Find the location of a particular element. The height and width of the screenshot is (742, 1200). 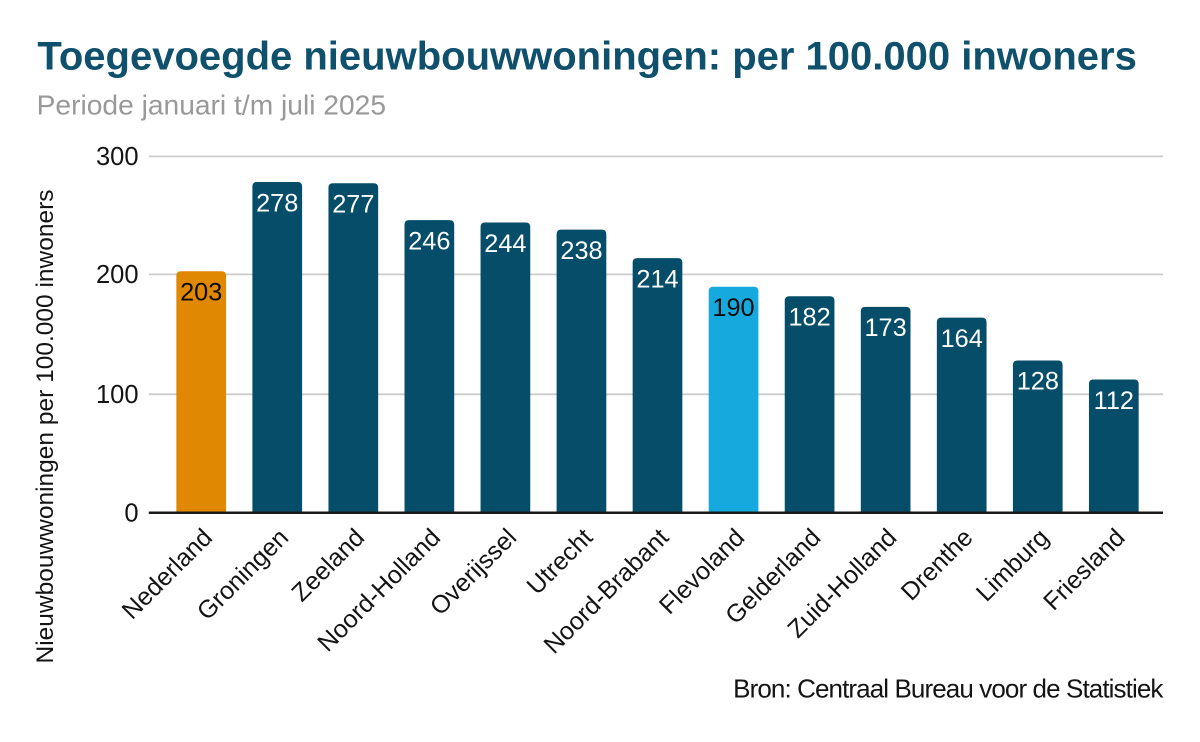

svg-text: 100 is located at coordinates (117, 395).